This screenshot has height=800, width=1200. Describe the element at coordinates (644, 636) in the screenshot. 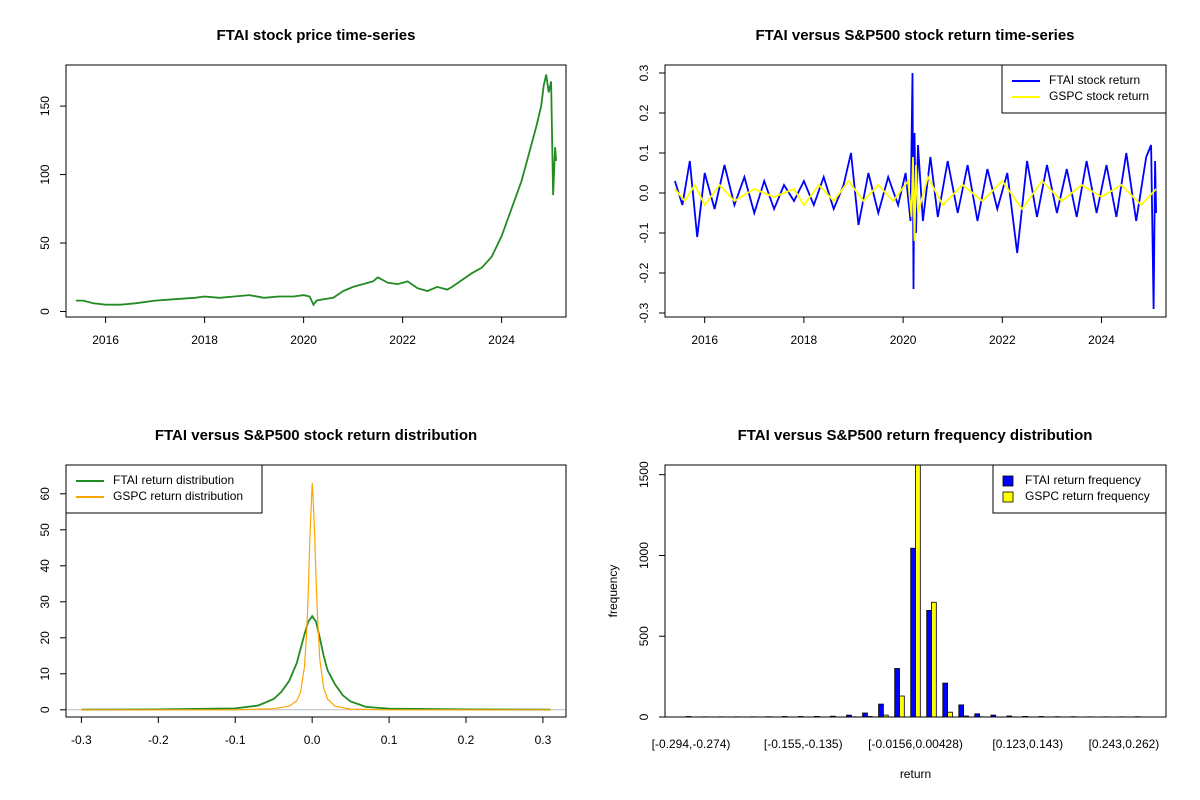

I see `y-tick-label: 500` at that location.